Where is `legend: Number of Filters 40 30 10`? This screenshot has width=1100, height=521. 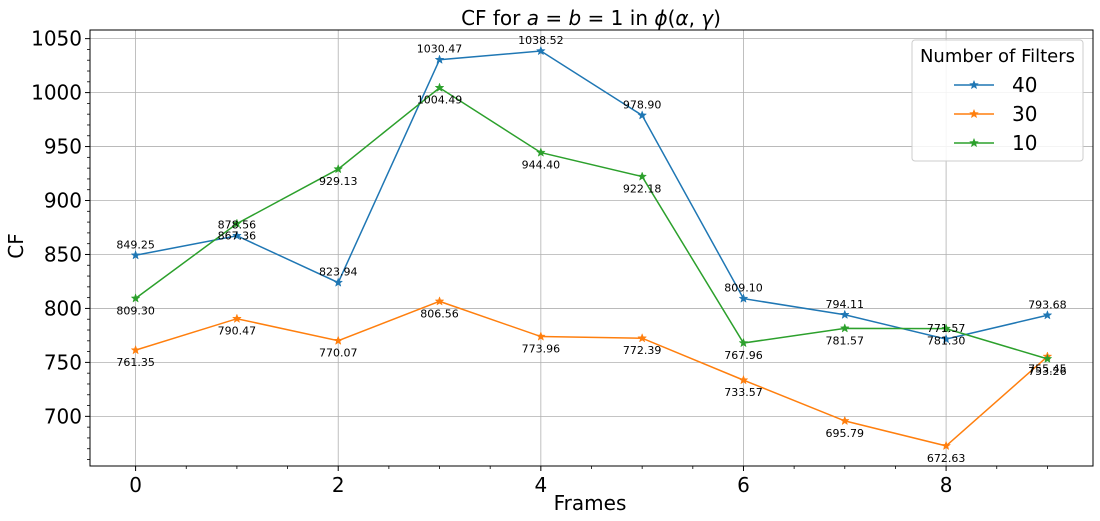
legend: Number of Filters 40 30 10 is located at coordinates (997, 100).